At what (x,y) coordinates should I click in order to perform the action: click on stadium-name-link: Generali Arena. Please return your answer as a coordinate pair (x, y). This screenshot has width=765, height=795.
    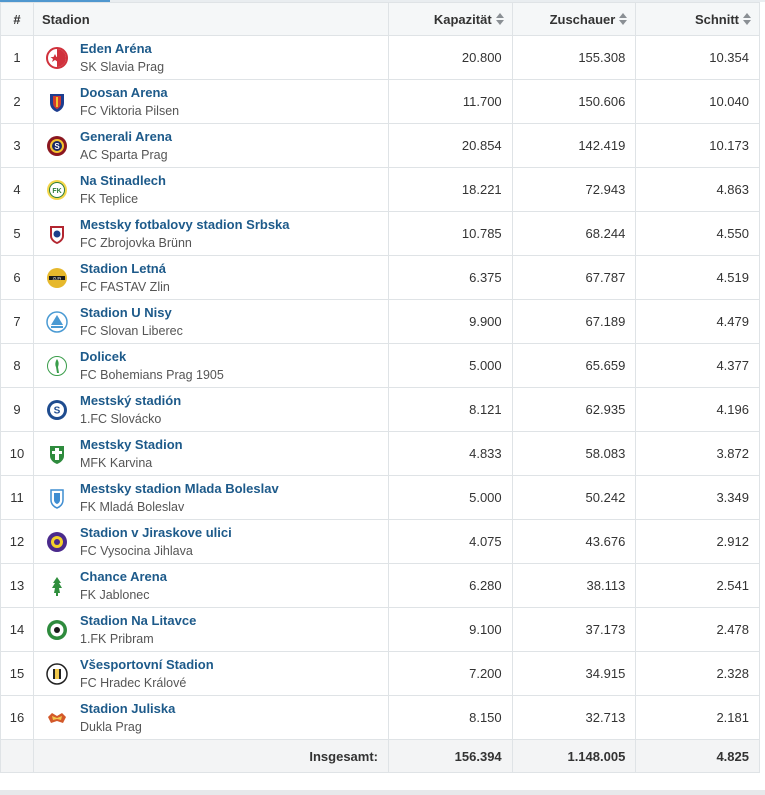
    Looking at the image, I should click on (126, 136).